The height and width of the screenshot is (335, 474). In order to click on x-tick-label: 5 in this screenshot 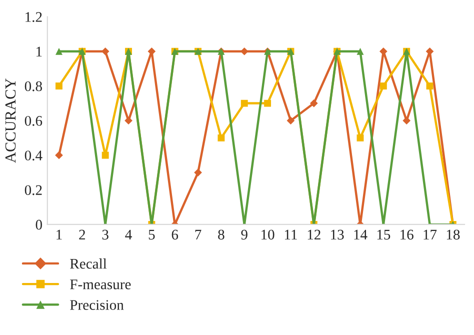, I will do `click(151, 235)`.